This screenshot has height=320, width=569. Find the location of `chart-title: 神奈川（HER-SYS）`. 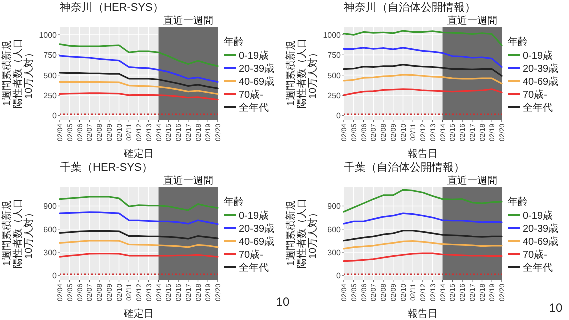

chart-title: 神奈川（HER-SYS） is located at coordinates (112, 7).